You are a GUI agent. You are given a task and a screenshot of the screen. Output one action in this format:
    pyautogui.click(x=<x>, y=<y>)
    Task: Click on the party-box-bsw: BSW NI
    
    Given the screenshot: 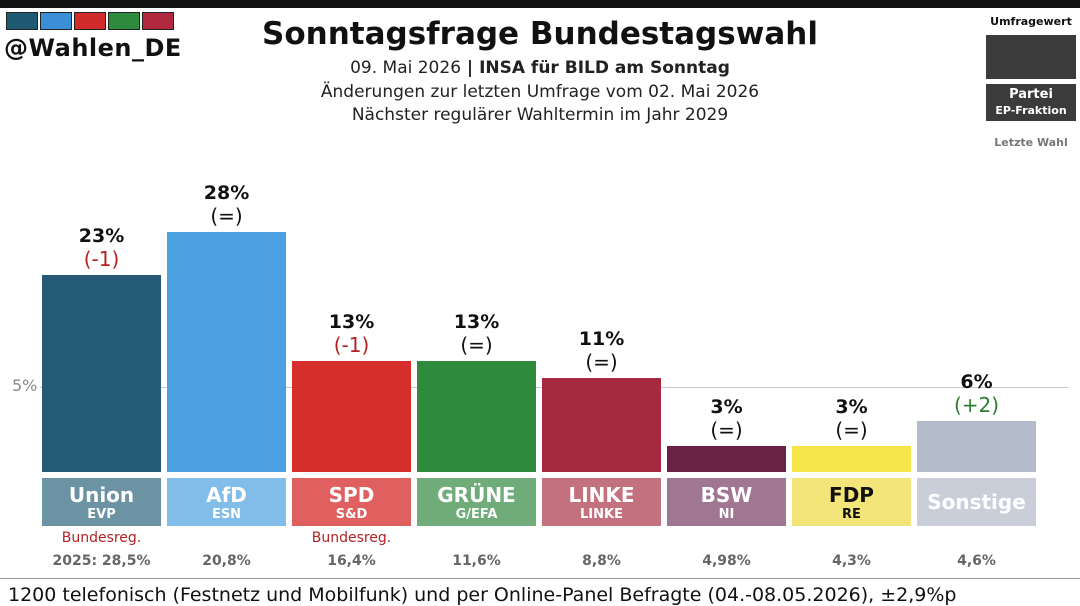 What is the action you would take?
    pyautogui.click(x=726, y=502)
    